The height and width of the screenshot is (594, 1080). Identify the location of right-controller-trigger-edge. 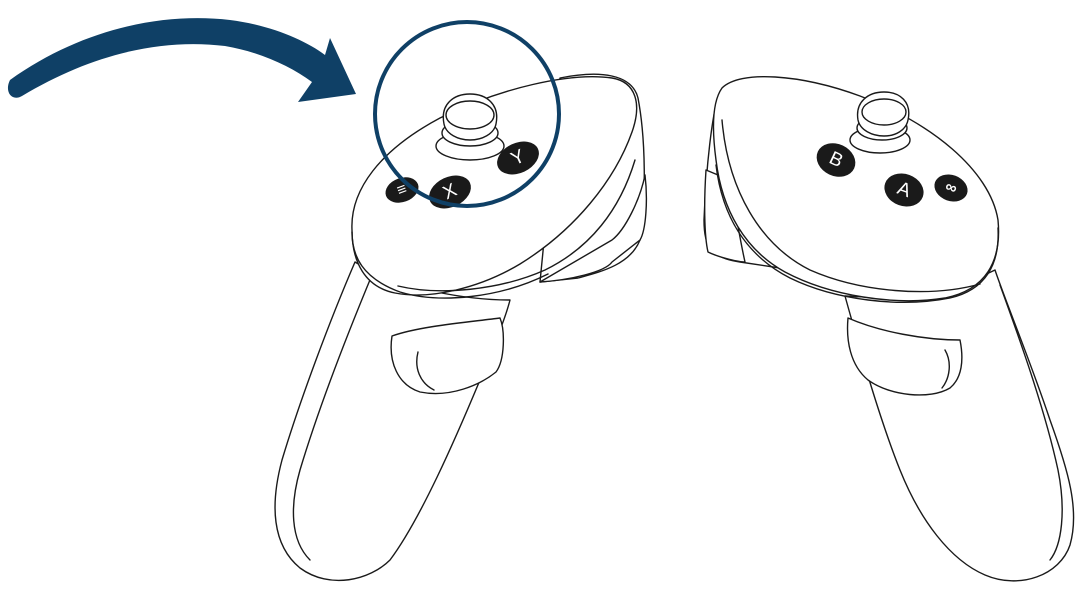
(945, 369).